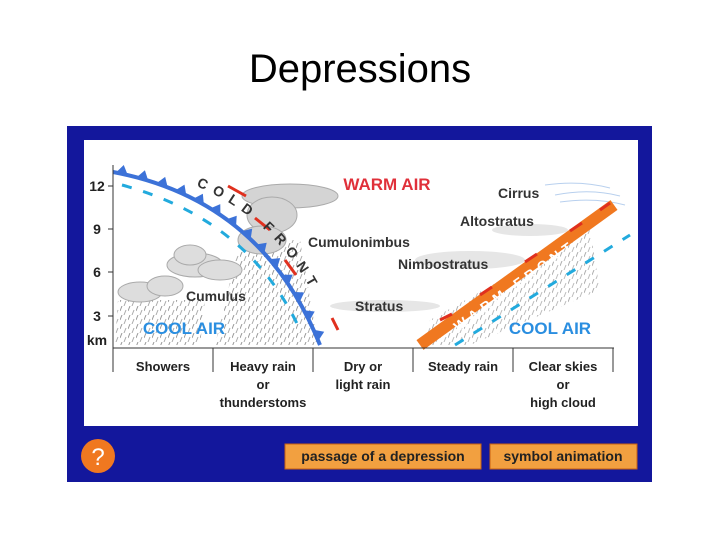 This screenshot has width=720, height=545. I want to click on passage-button, so click(383, 456).